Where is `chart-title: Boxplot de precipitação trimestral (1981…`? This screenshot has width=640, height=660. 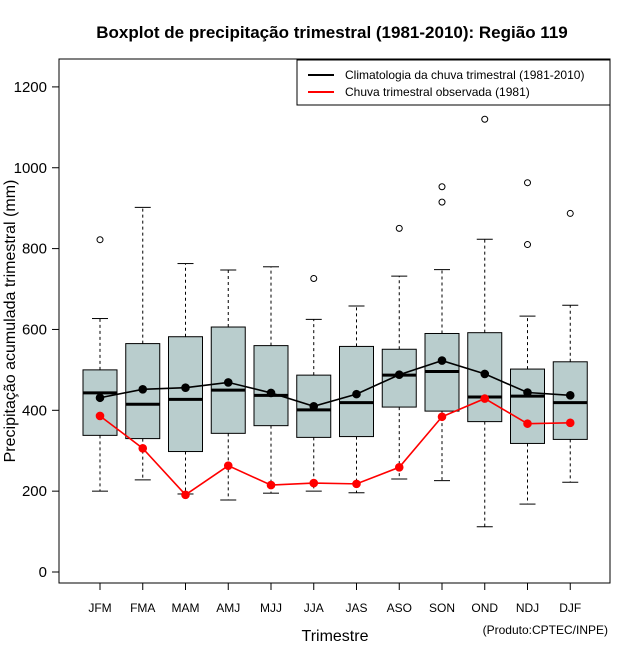
chart-title: Boxplot de precipitação trimestral (1981… is located at coordinates (331, 32).